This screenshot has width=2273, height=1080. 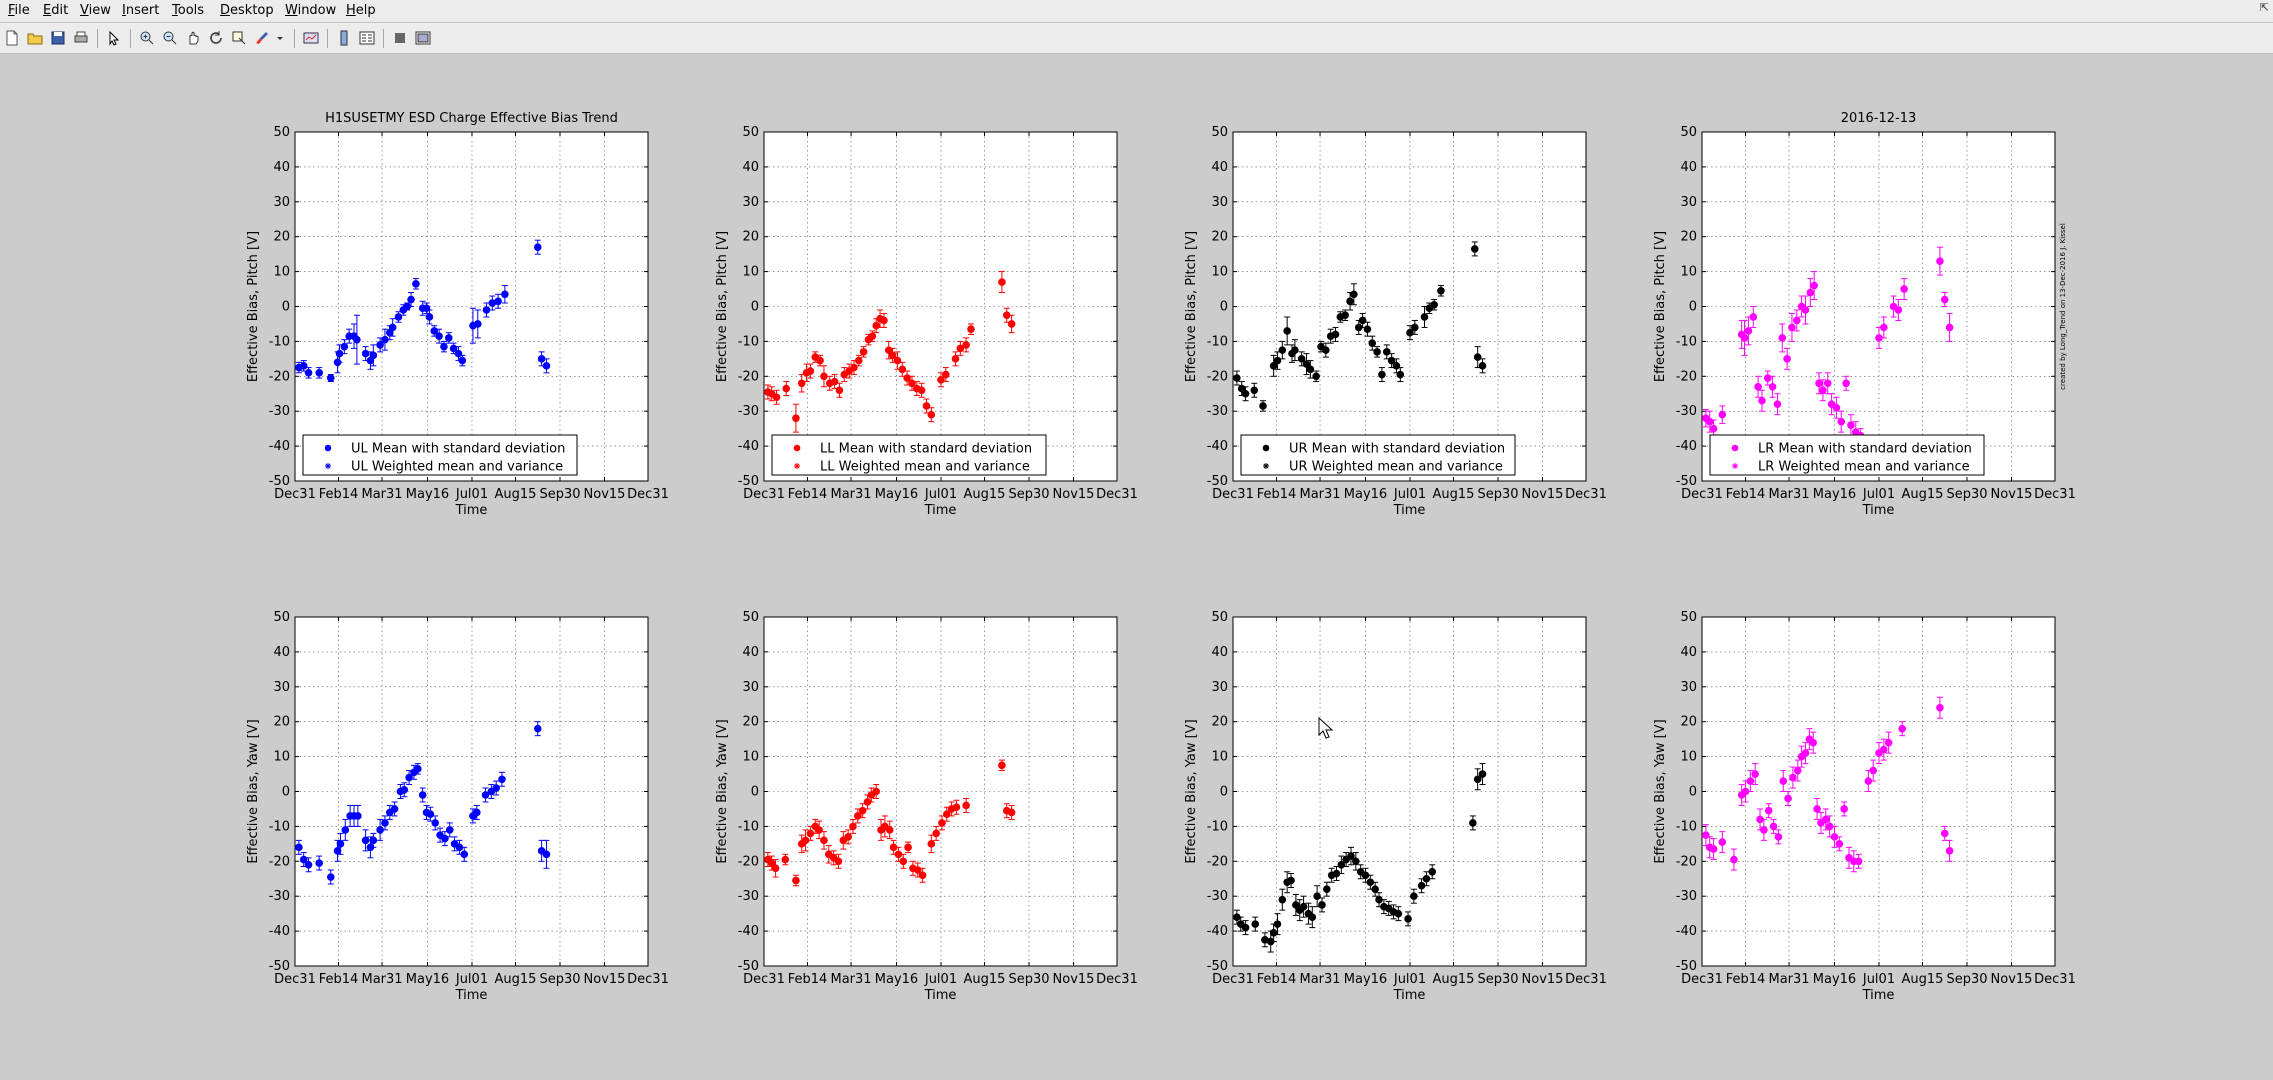 I want to click on pan-icon, so click(x=193, y=38).